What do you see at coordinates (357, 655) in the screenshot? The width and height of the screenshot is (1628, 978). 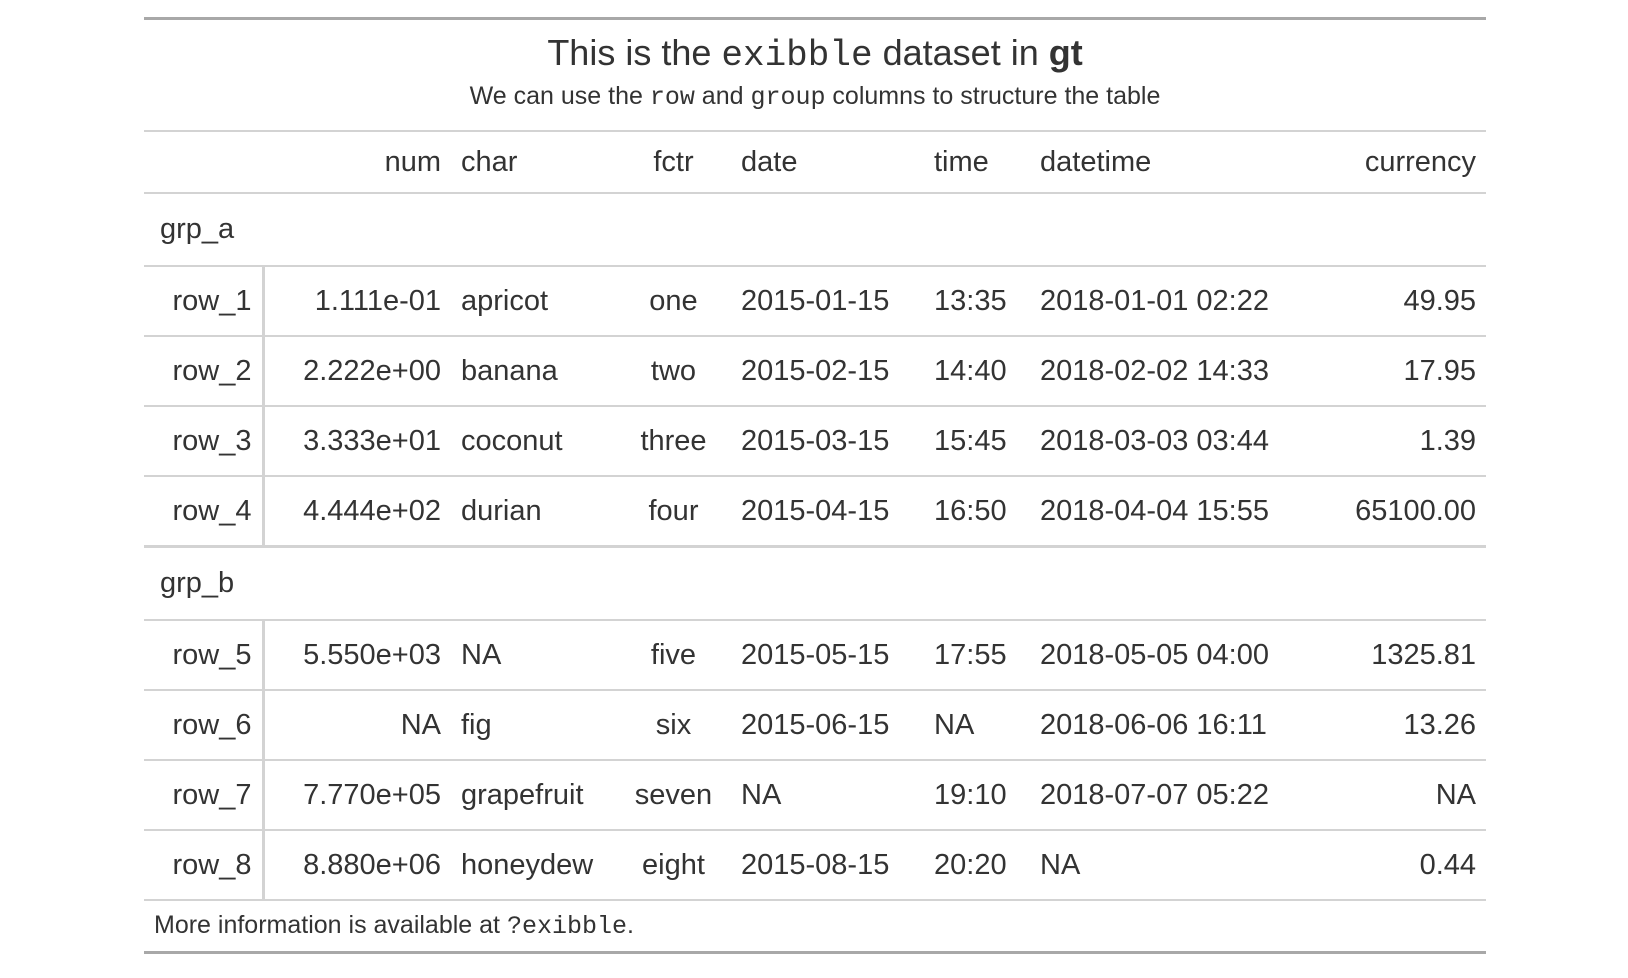 I see `num-cell: 5.550e+03` at bounding box center [357, 655].